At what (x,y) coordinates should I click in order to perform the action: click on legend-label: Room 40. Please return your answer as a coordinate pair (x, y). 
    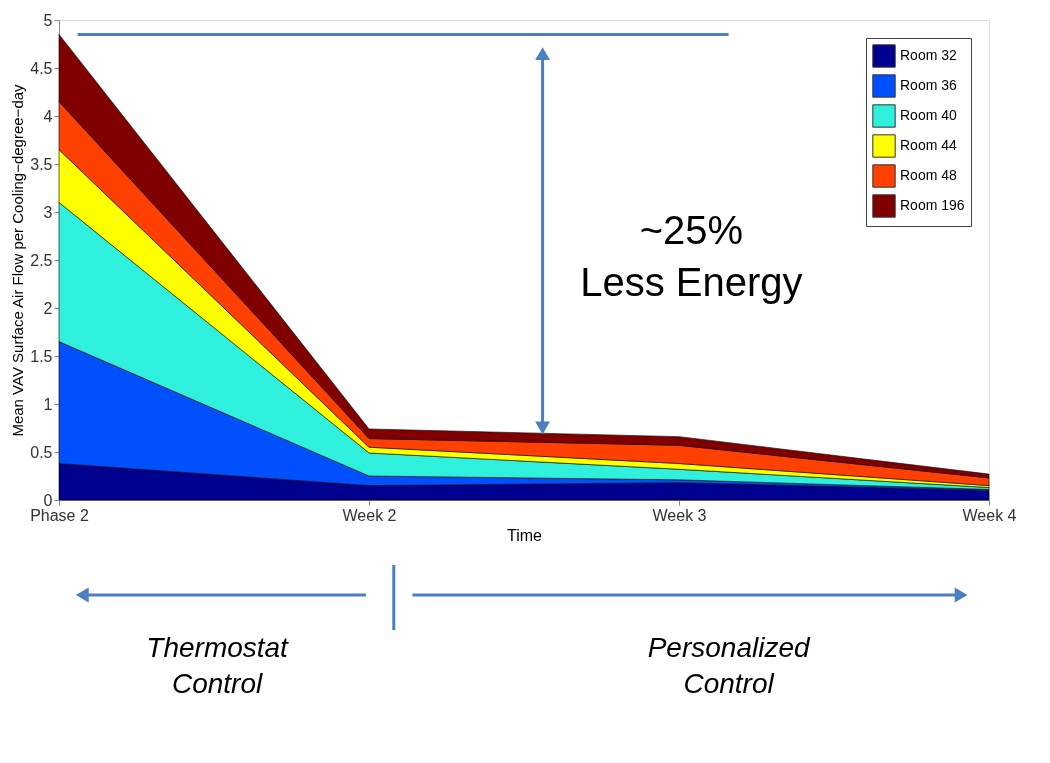
    Looking at the image, I should click on (929, 115).